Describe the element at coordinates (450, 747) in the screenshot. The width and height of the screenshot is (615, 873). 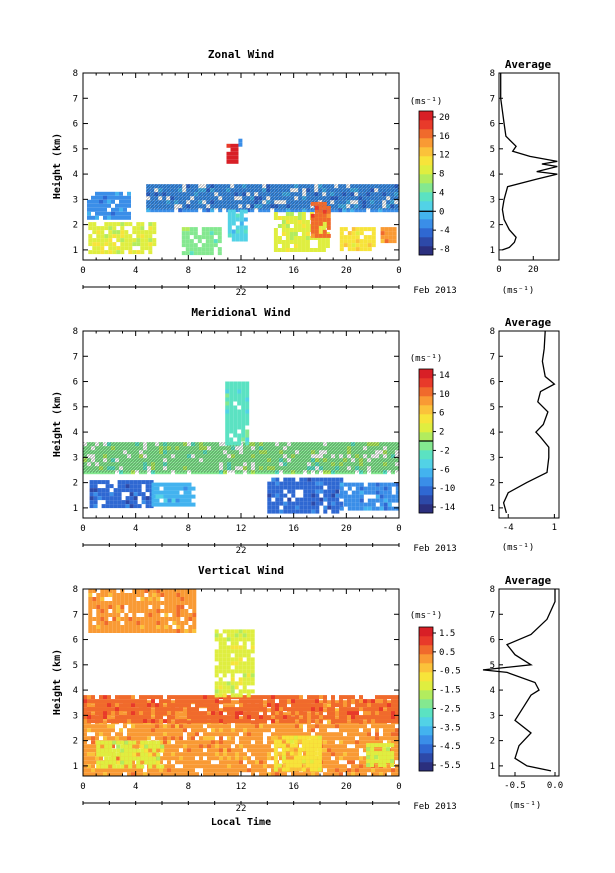
I see `colorbar-tick-label: -4.5` at that location.